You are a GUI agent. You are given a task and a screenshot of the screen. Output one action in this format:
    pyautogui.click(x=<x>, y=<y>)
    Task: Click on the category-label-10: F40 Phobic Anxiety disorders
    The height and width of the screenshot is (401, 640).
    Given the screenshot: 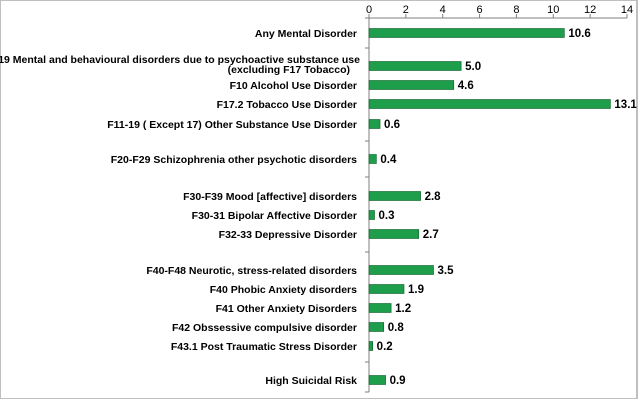 What is the action you would take?
    pyautogui.click(x=283, y=290)
    